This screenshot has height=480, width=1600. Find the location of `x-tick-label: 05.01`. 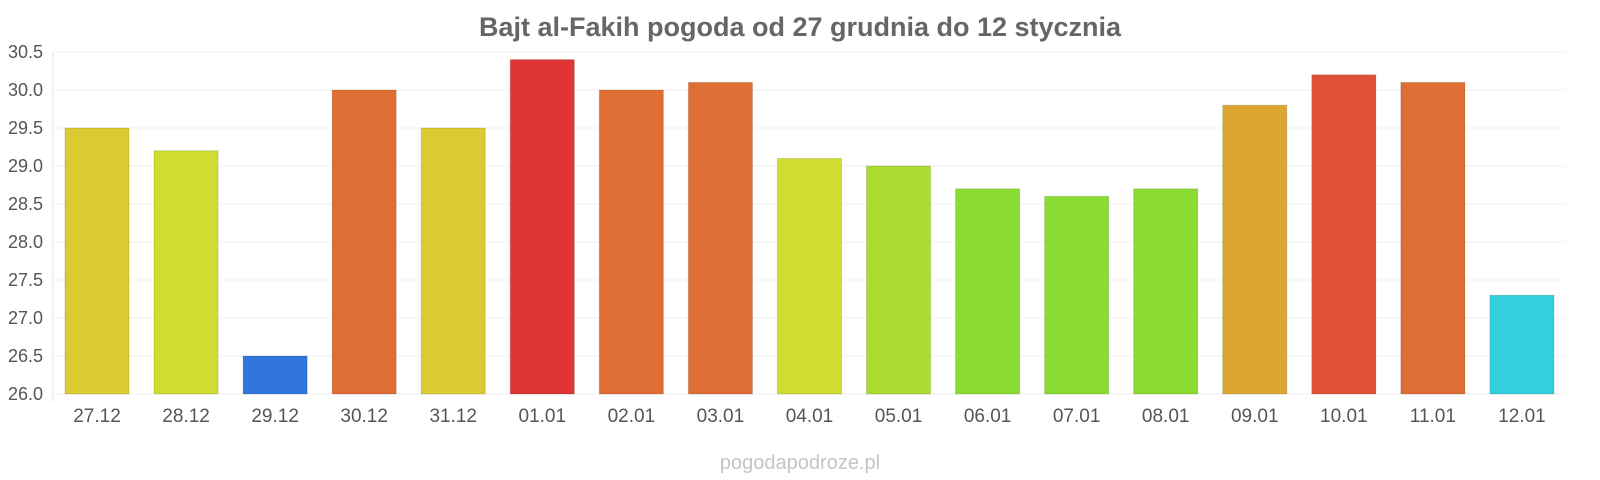

x-tick-label: 05.01 is located at coordinates (899, 416).